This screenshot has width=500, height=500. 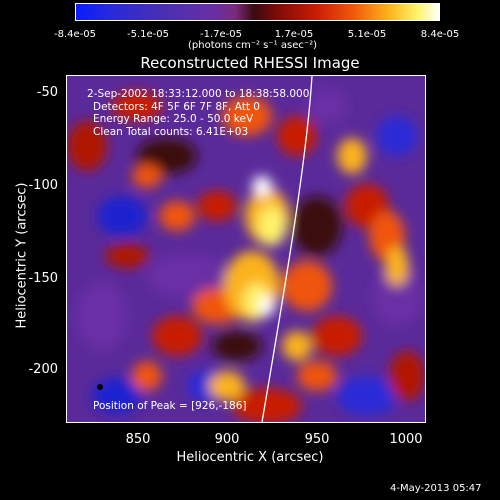 What do you see at coordinates (75, 34) in the screenshot?
I see `colorbar-tick: -8.4e-05` at bounding box center [75, 34].